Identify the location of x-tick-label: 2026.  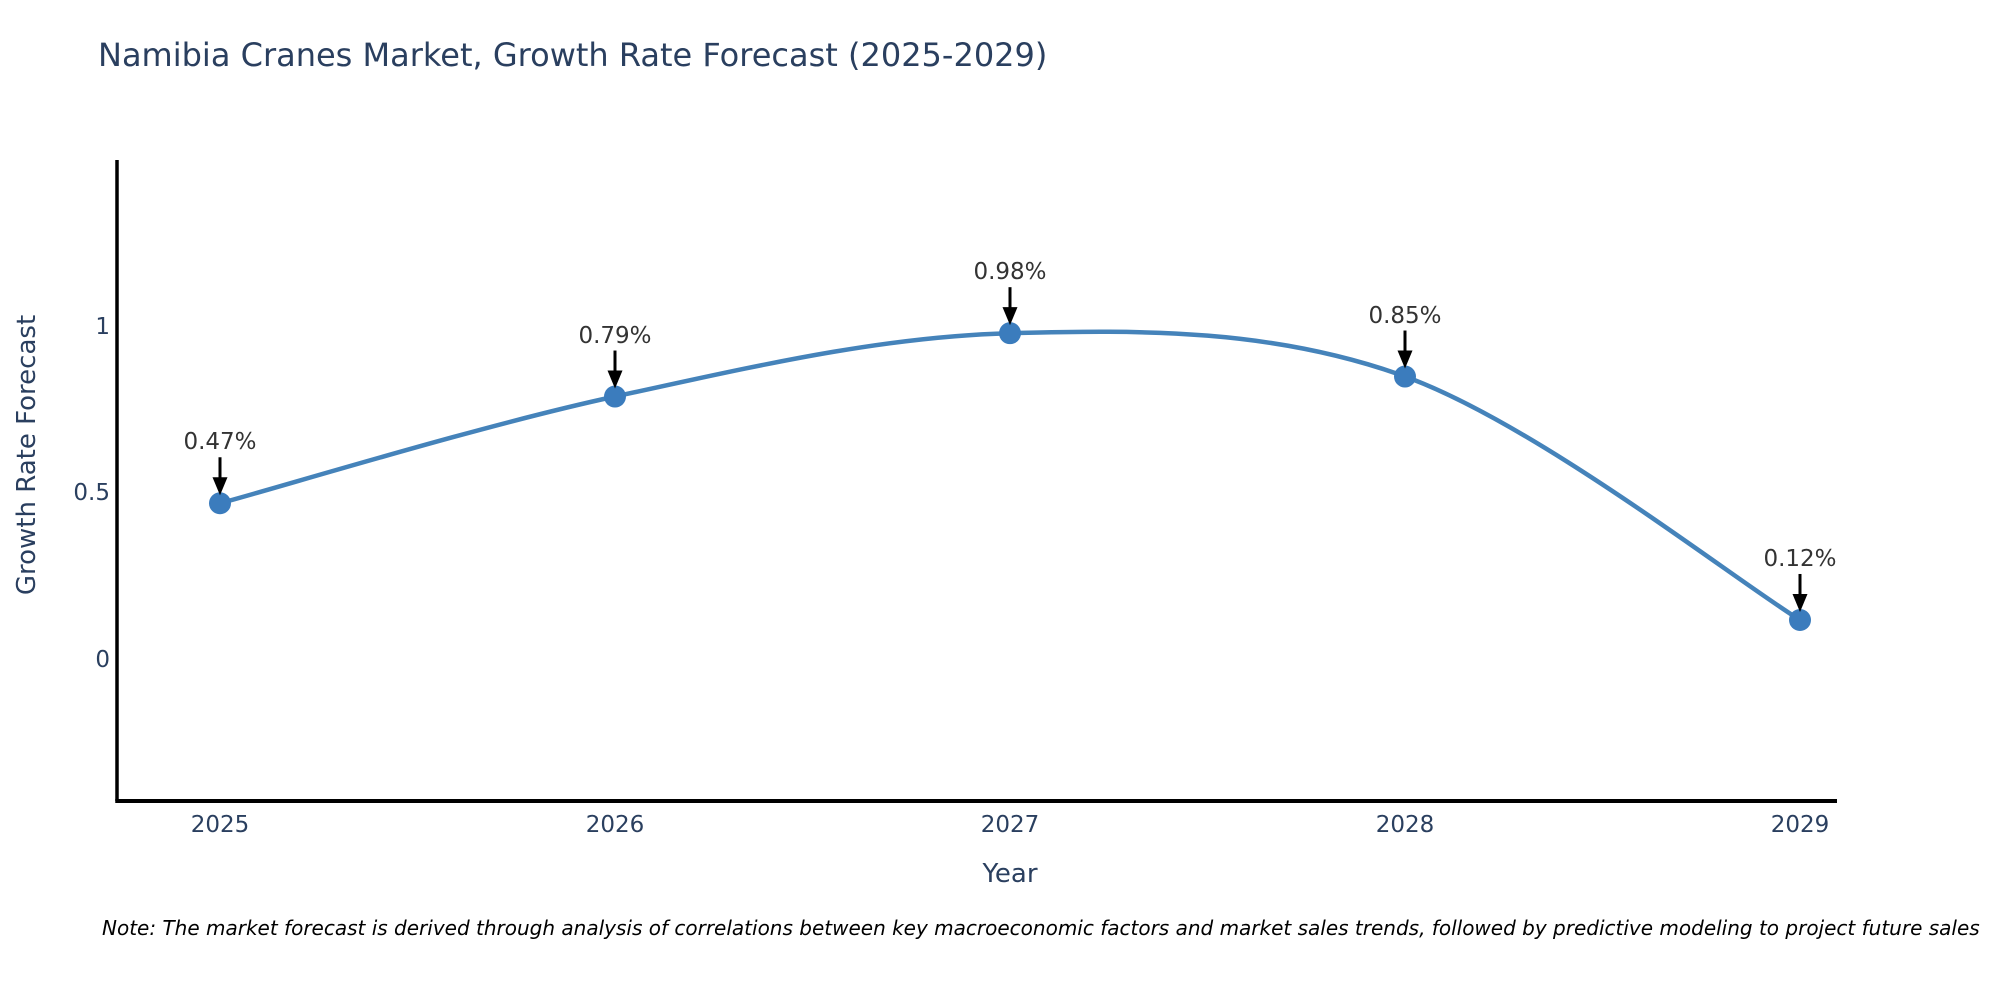
(615, 825).